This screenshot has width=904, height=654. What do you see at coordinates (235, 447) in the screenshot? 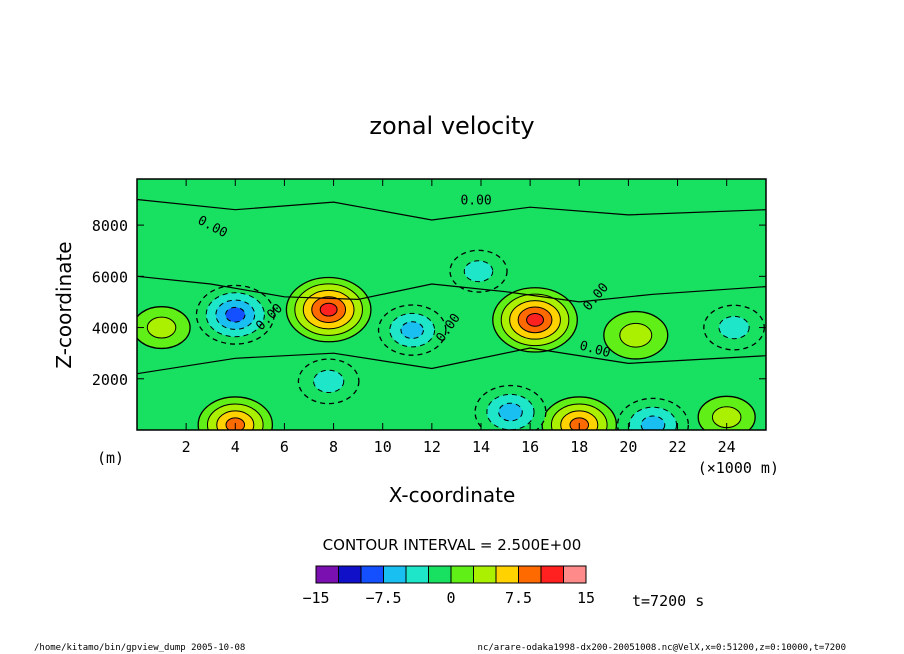
I see `x-tick-label: 4` at bounding box center [235, 447].